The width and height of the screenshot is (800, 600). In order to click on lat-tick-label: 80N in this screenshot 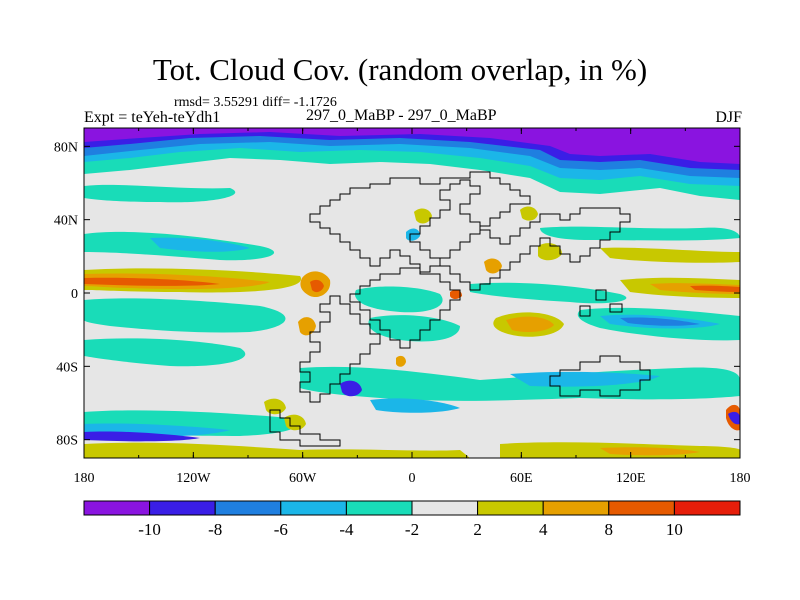, I will do `click(66, 147)`.